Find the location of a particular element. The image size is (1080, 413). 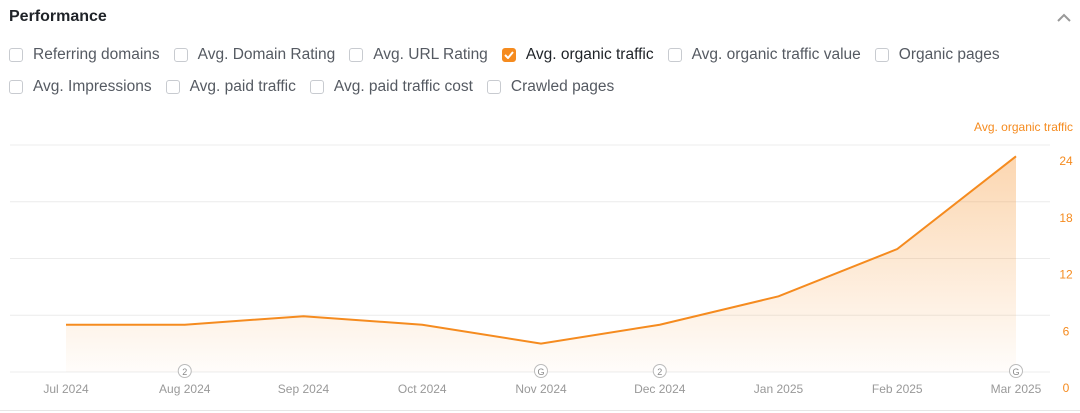

checkbox-label: Avg. URL Rating is located at coordinates (430, 54).